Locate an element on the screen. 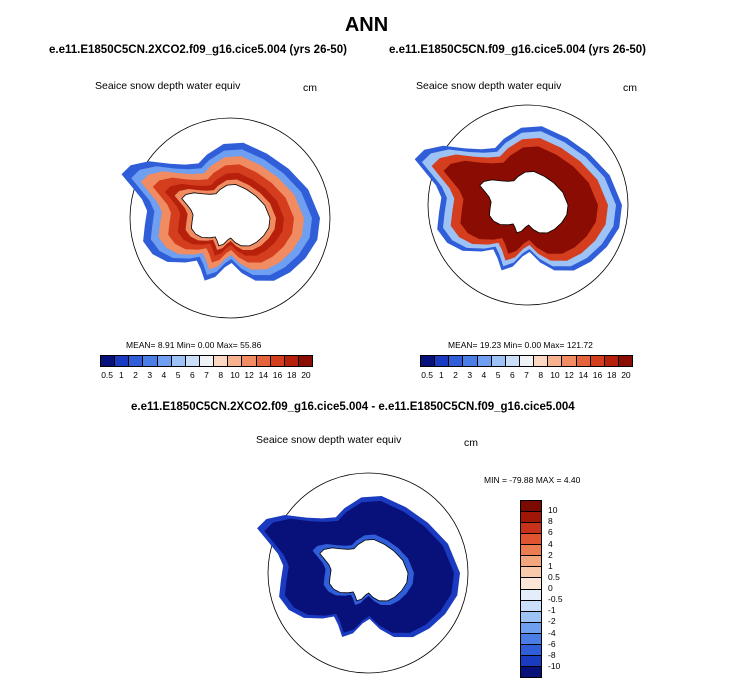  panel-2-units-label: cm is located at coordinates (630, 88).